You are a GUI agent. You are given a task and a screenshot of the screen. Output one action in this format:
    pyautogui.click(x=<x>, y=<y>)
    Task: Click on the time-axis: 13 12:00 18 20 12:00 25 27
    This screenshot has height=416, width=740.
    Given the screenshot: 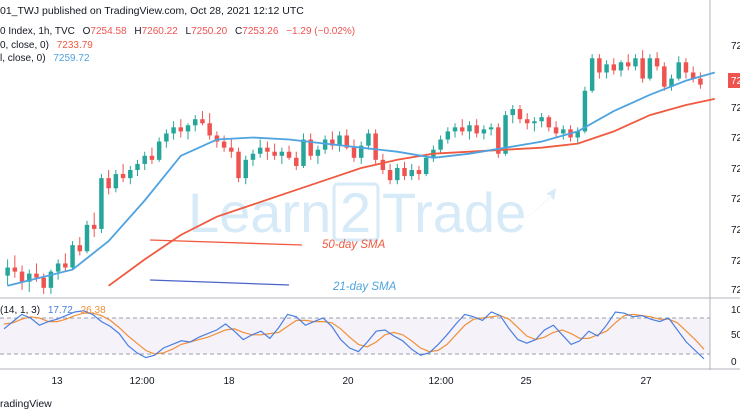 What is the action you would take?
    pyautogui.click(x=351, y=381)
    